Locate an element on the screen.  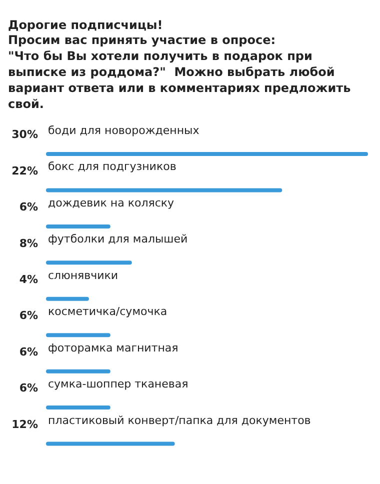
y-tick-label: слюнявчики is located at coordinates (83, 275).